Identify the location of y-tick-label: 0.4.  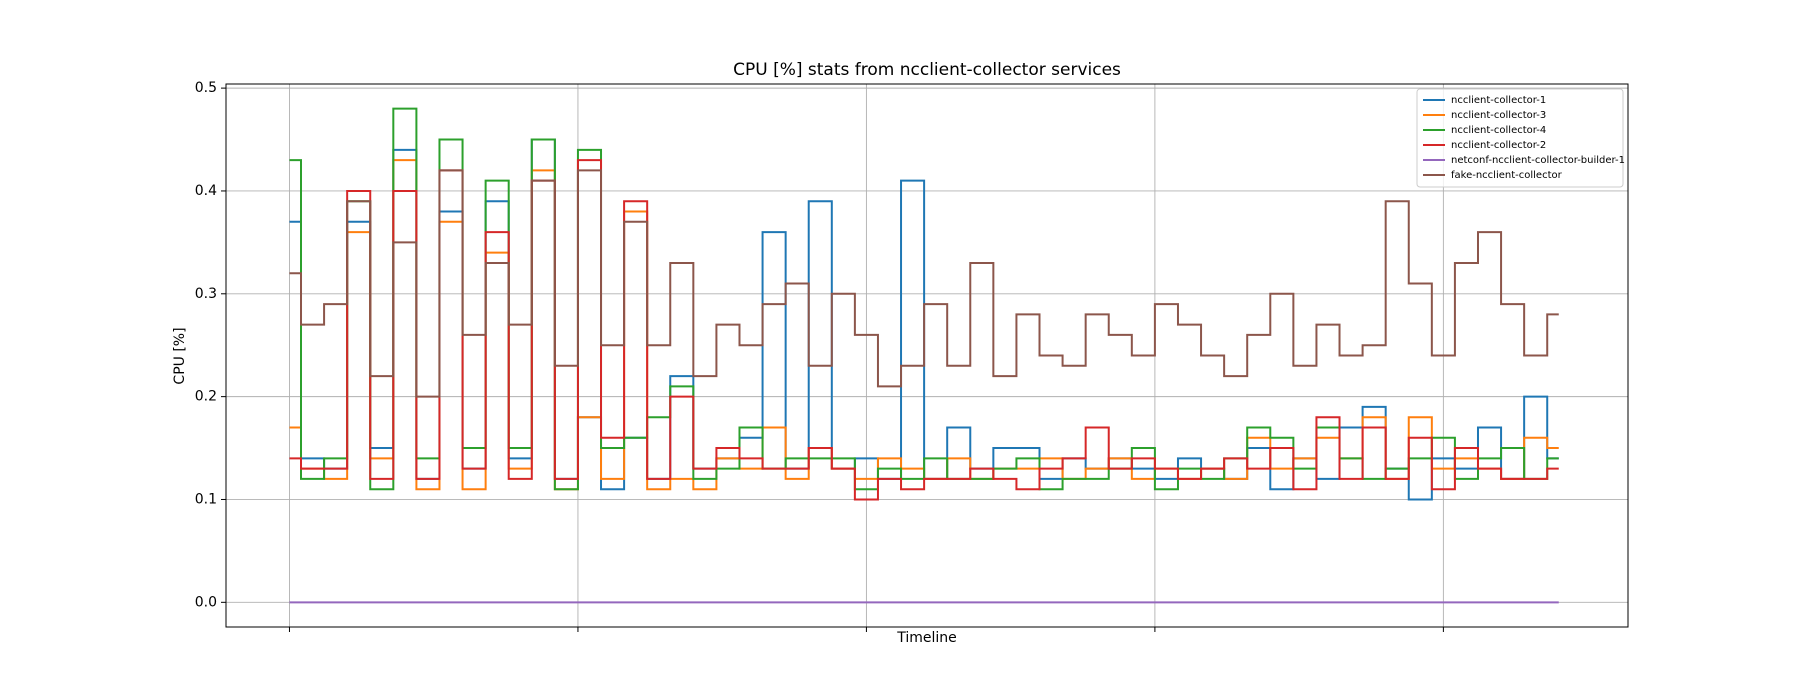
(206, 191).